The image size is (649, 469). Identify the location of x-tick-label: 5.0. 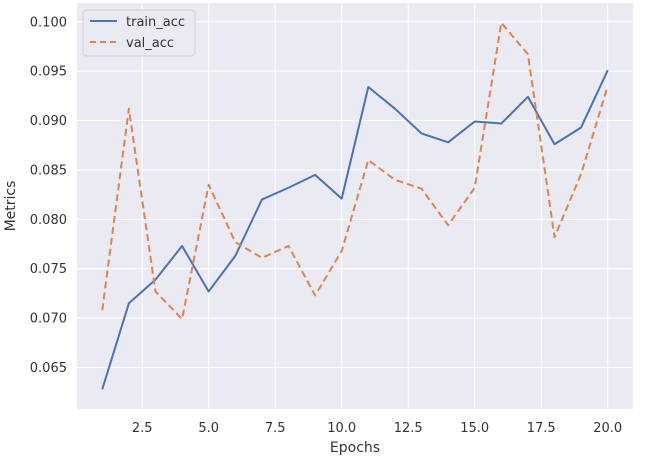
(208, 428).